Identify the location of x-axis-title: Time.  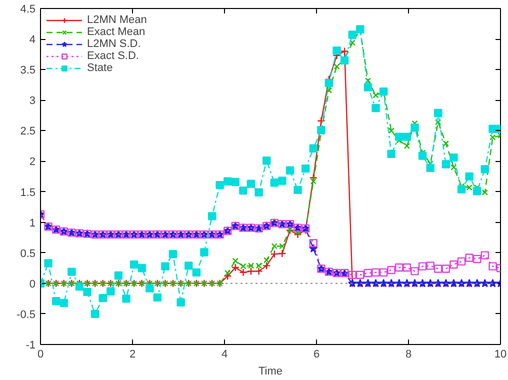
(270, 372).